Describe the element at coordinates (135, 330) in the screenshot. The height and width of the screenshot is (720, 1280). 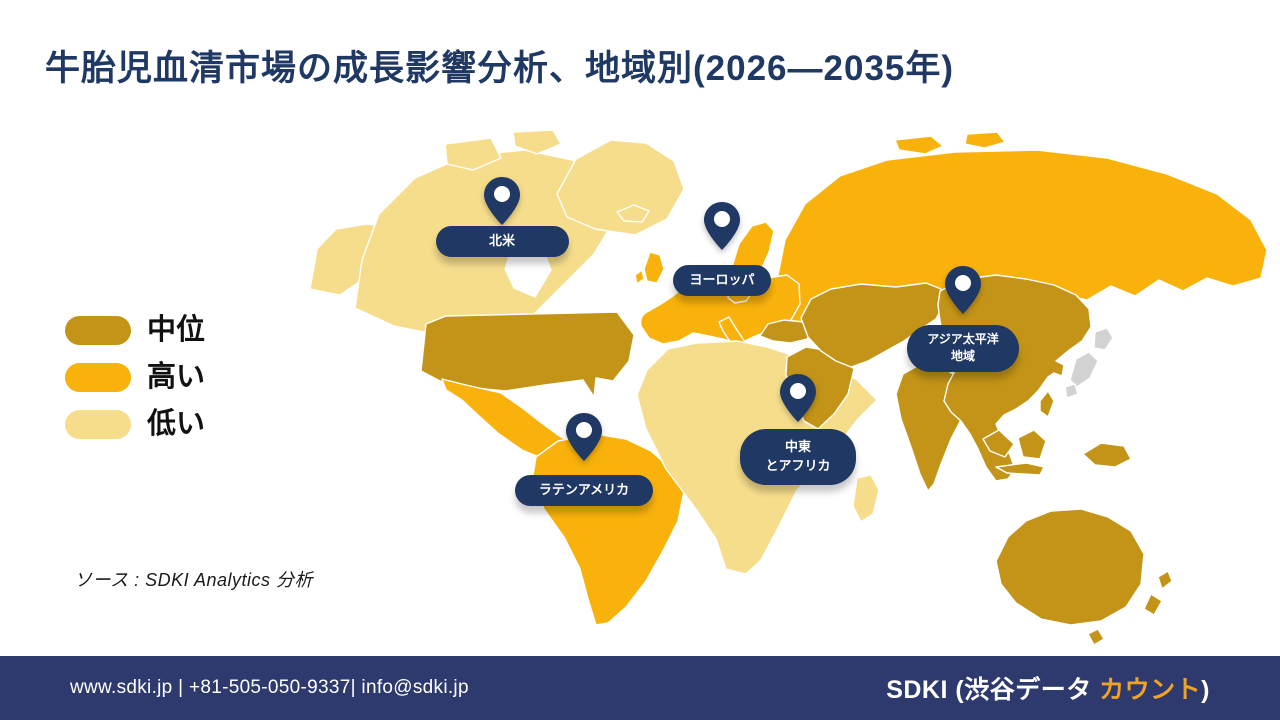
I see `legend-item-medium: 中位` at that location.